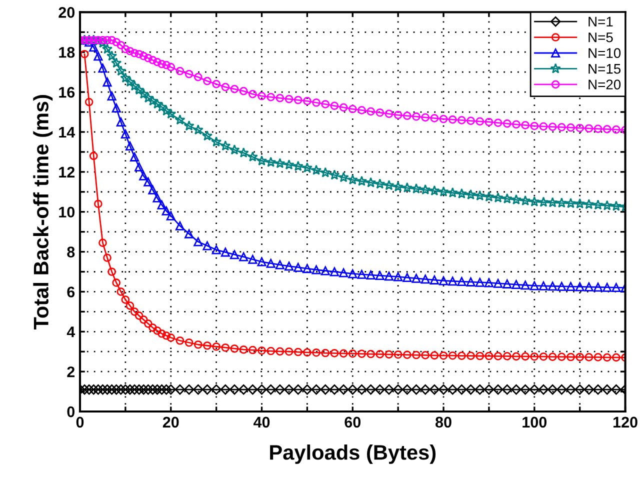  I want to click on y-tick-label: 16, so click(67, 92).